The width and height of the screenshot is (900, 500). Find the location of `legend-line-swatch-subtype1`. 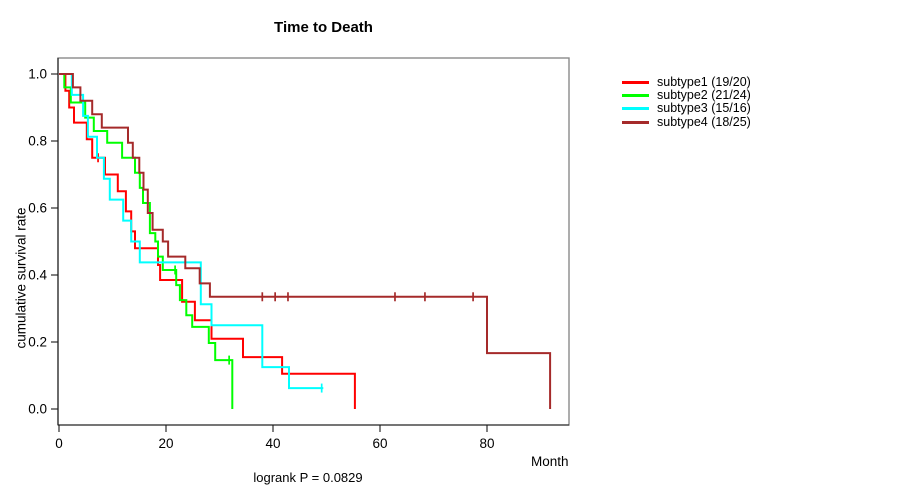

legend-line-swatch-subtype1 is located at coordinates (635, 83).